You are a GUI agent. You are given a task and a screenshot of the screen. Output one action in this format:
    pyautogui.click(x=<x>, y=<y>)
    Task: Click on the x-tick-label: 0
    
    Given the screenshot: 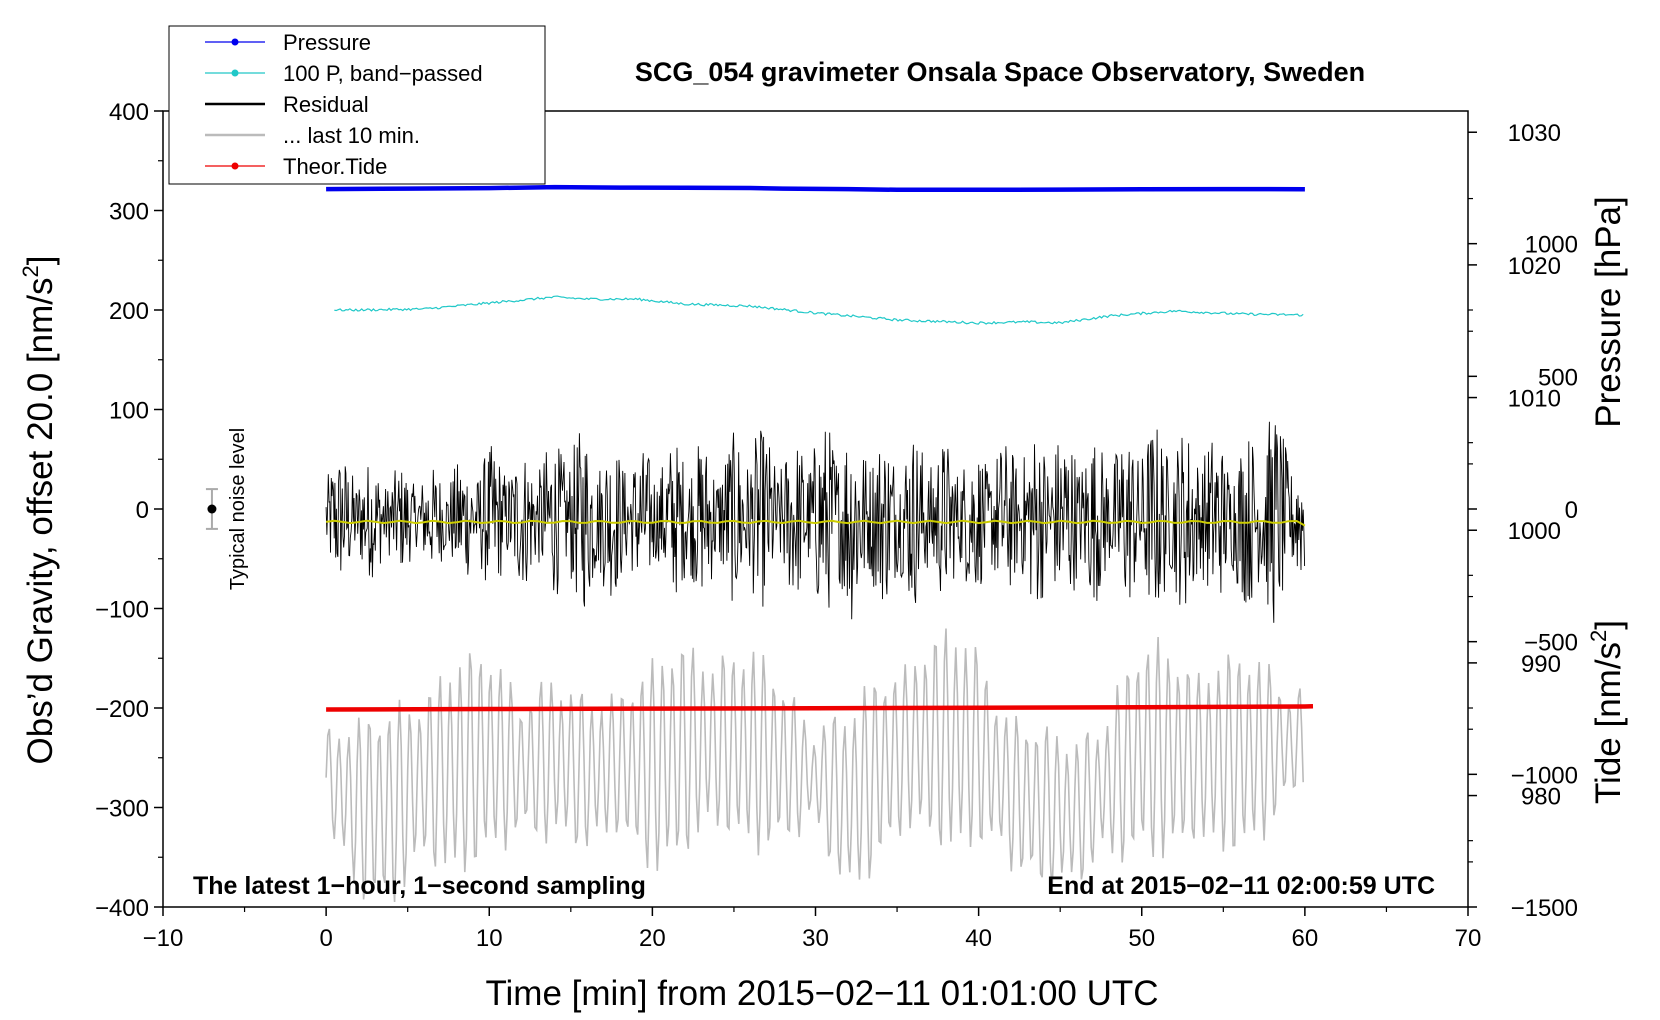 What is the action you would take?
    pyautogui.click(x=325, y=938)
    